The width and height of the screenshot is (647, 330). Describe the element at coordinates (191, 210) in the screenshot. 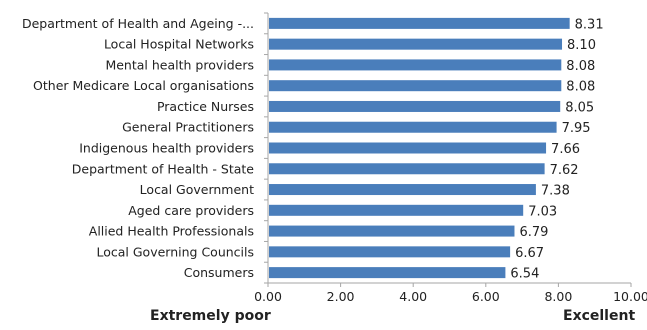

I see `category-label: Aged care providers` at that location.